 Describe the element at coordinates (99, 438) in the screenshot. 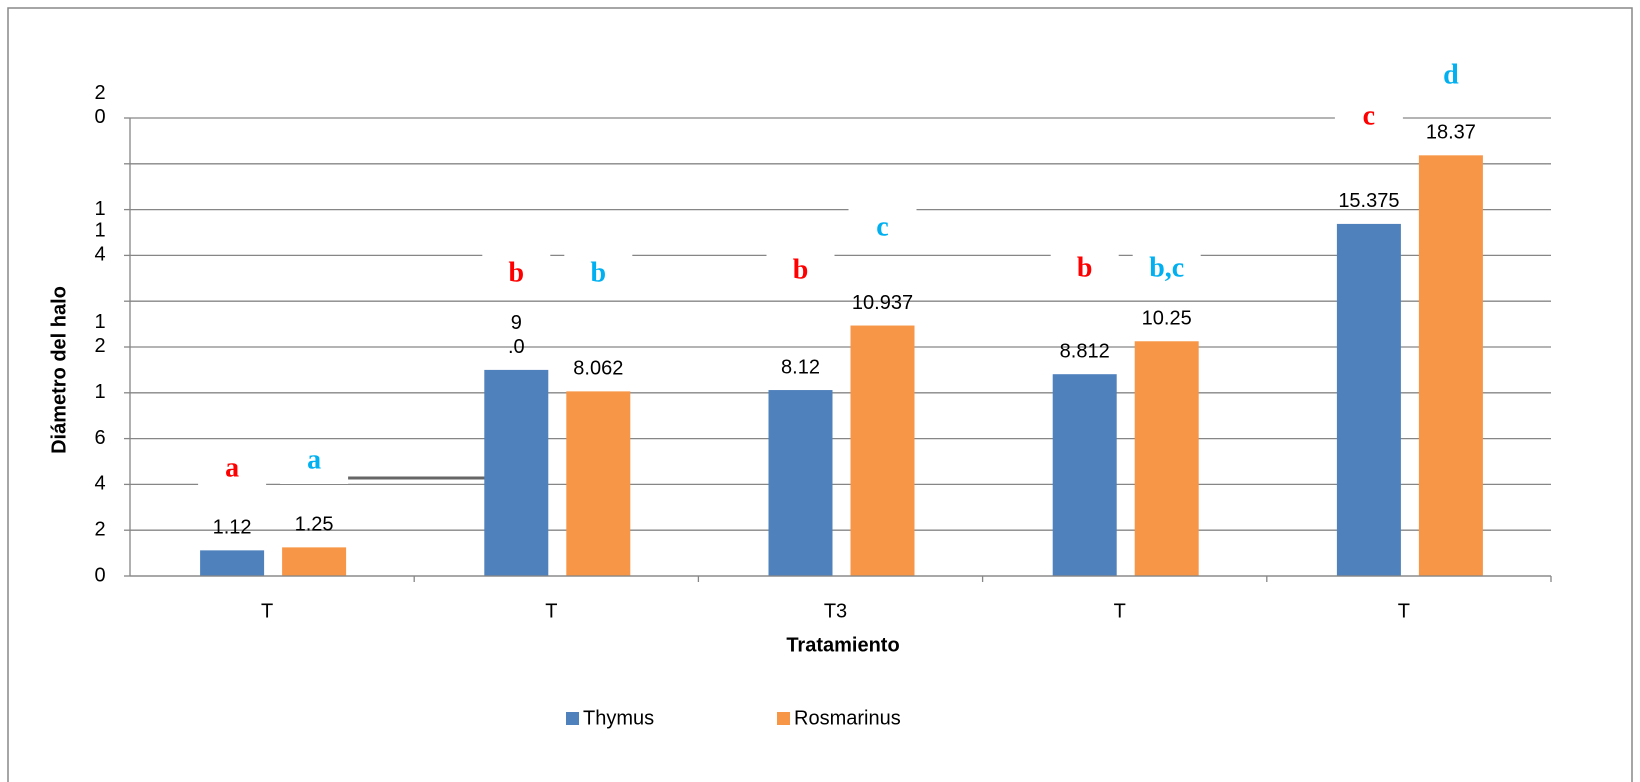

I see `y-tick-label: 6` at that location.